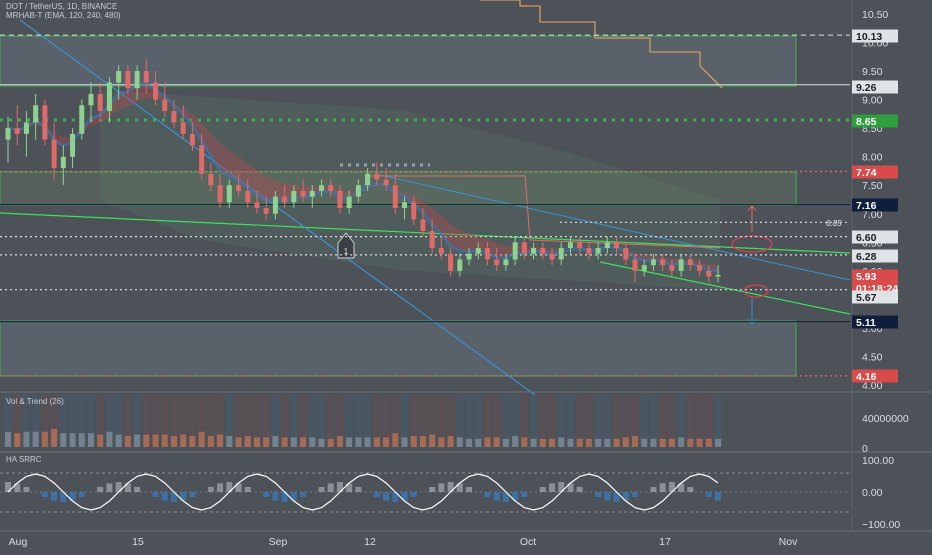 The width and height of the screenshot is (932, 555). What do you see at coordinates (866, 277) in the screenshot?
I see `price-label: 5.93` at bounding box center [866, 277].